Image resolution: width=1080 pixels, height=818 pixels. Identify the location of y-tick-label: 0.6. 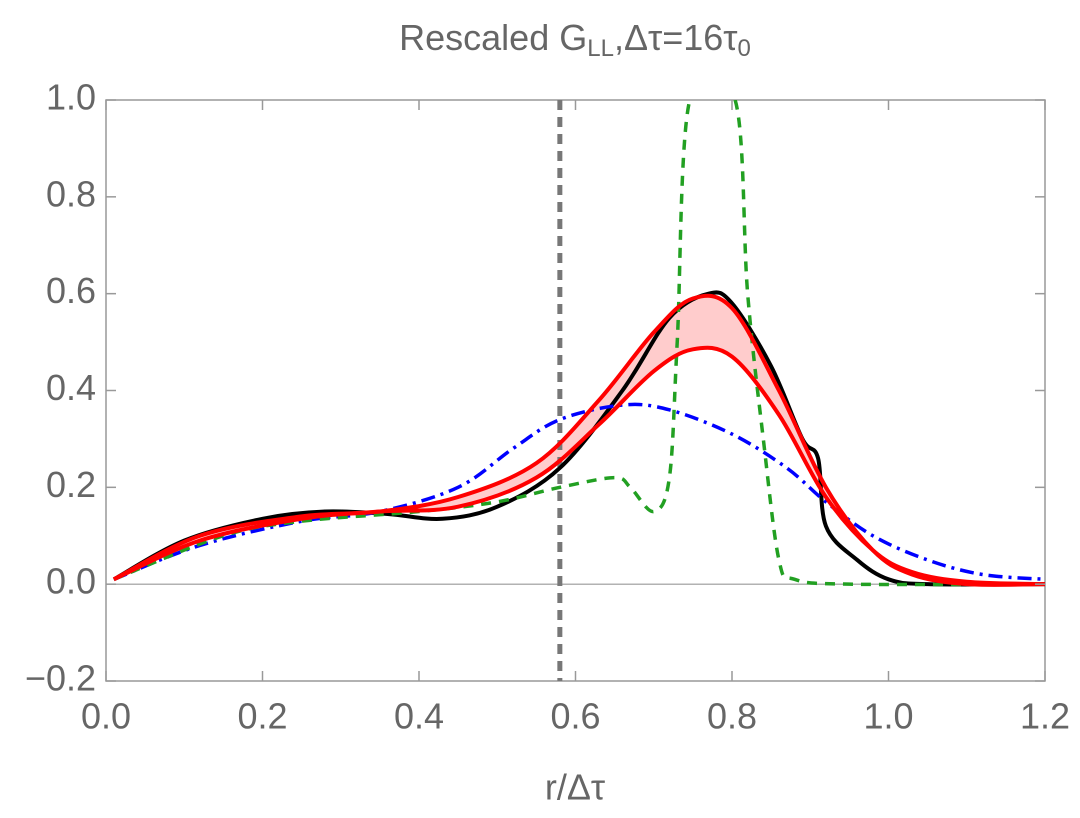
(71, 290).